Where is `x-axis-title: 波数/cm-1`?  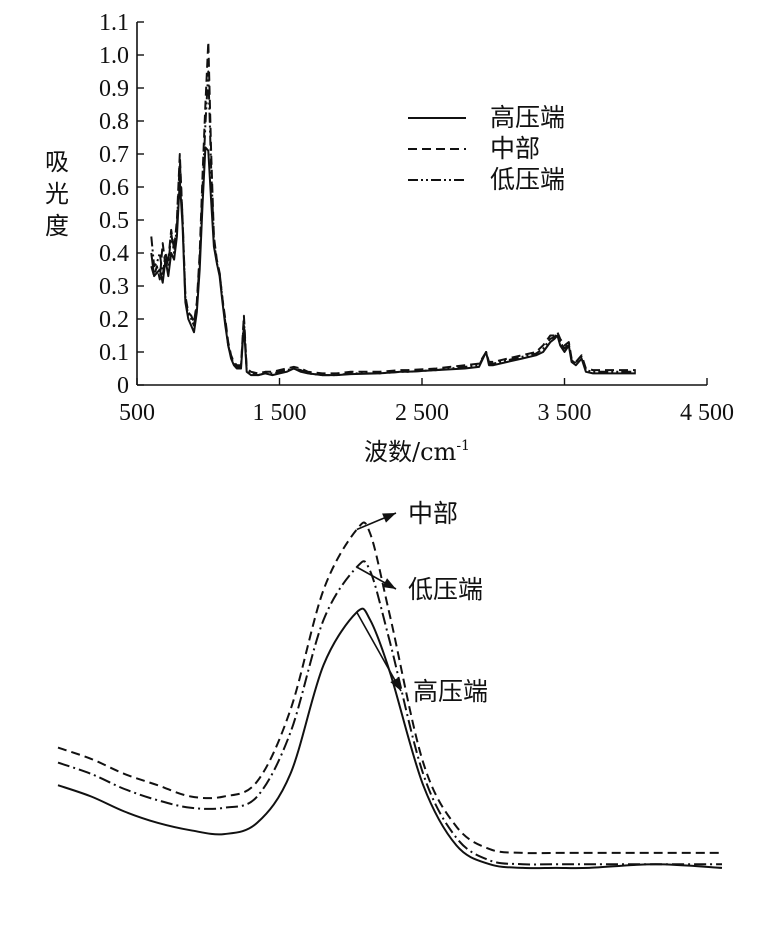 x-axis-title: 波数/cm-1 is located at coordinates (417, 452).